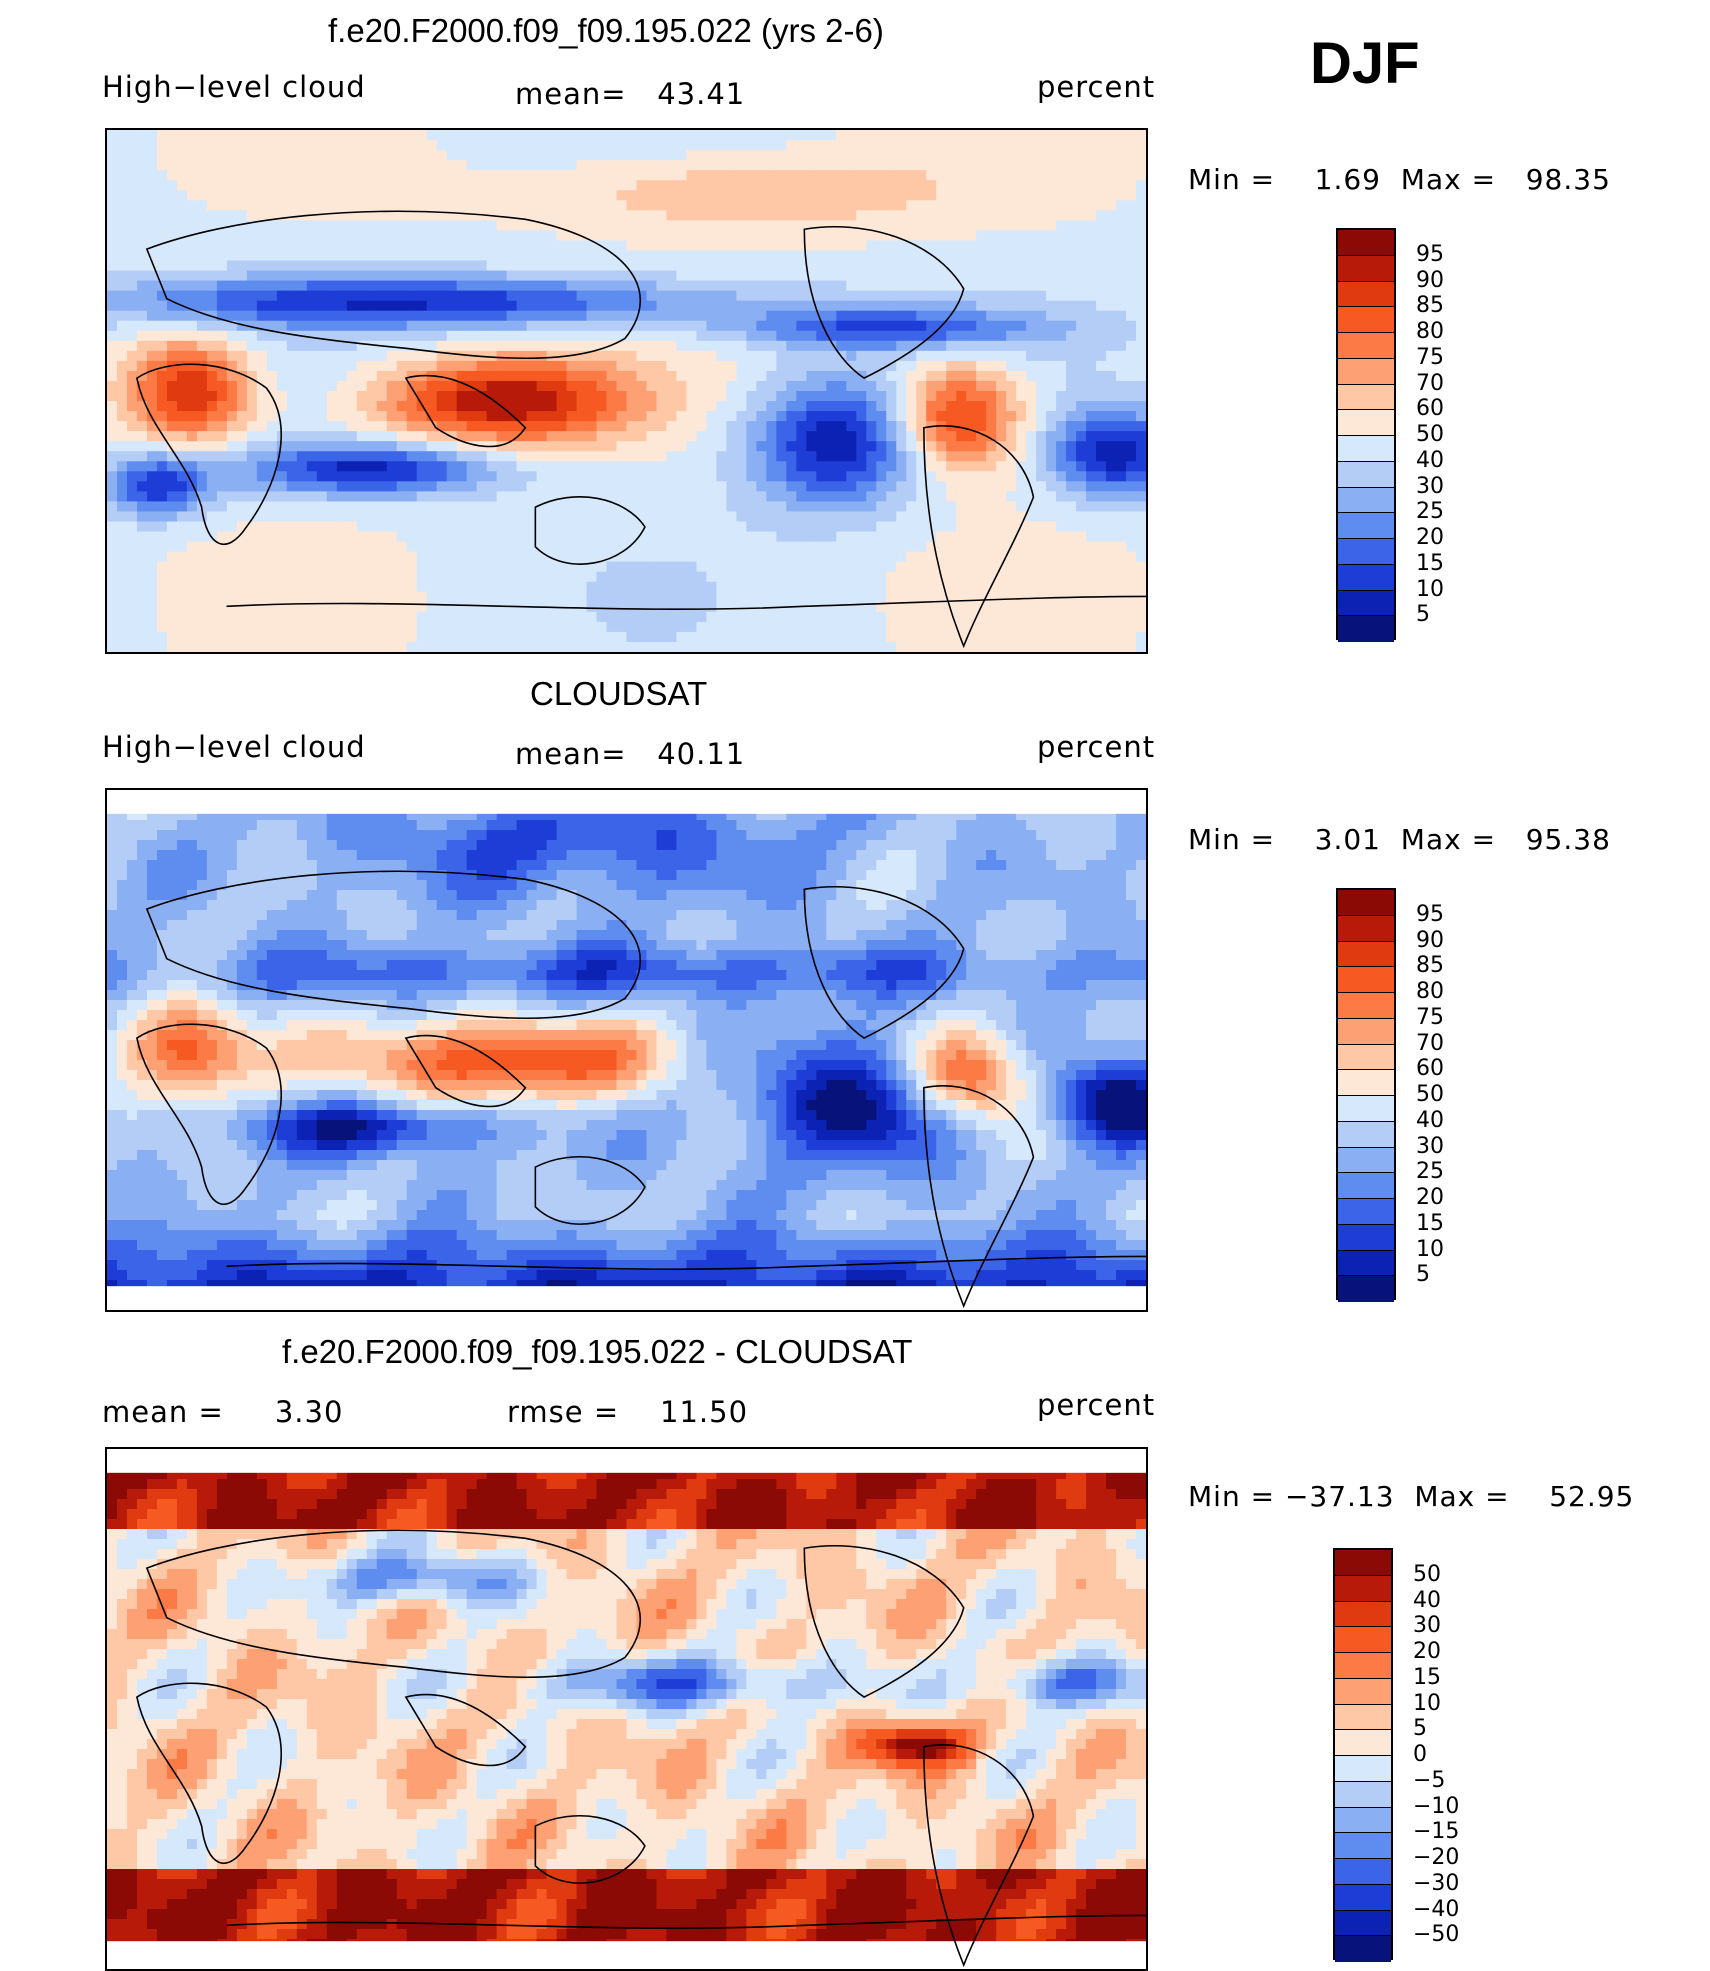 Image resolution: width=1710 pixels, height=1971 pixels. Describe the element at coordinates (1399, 179) in the screenshot. I see `panel-1-minmax: Min = 1.69 Max = 98.35` at that location.